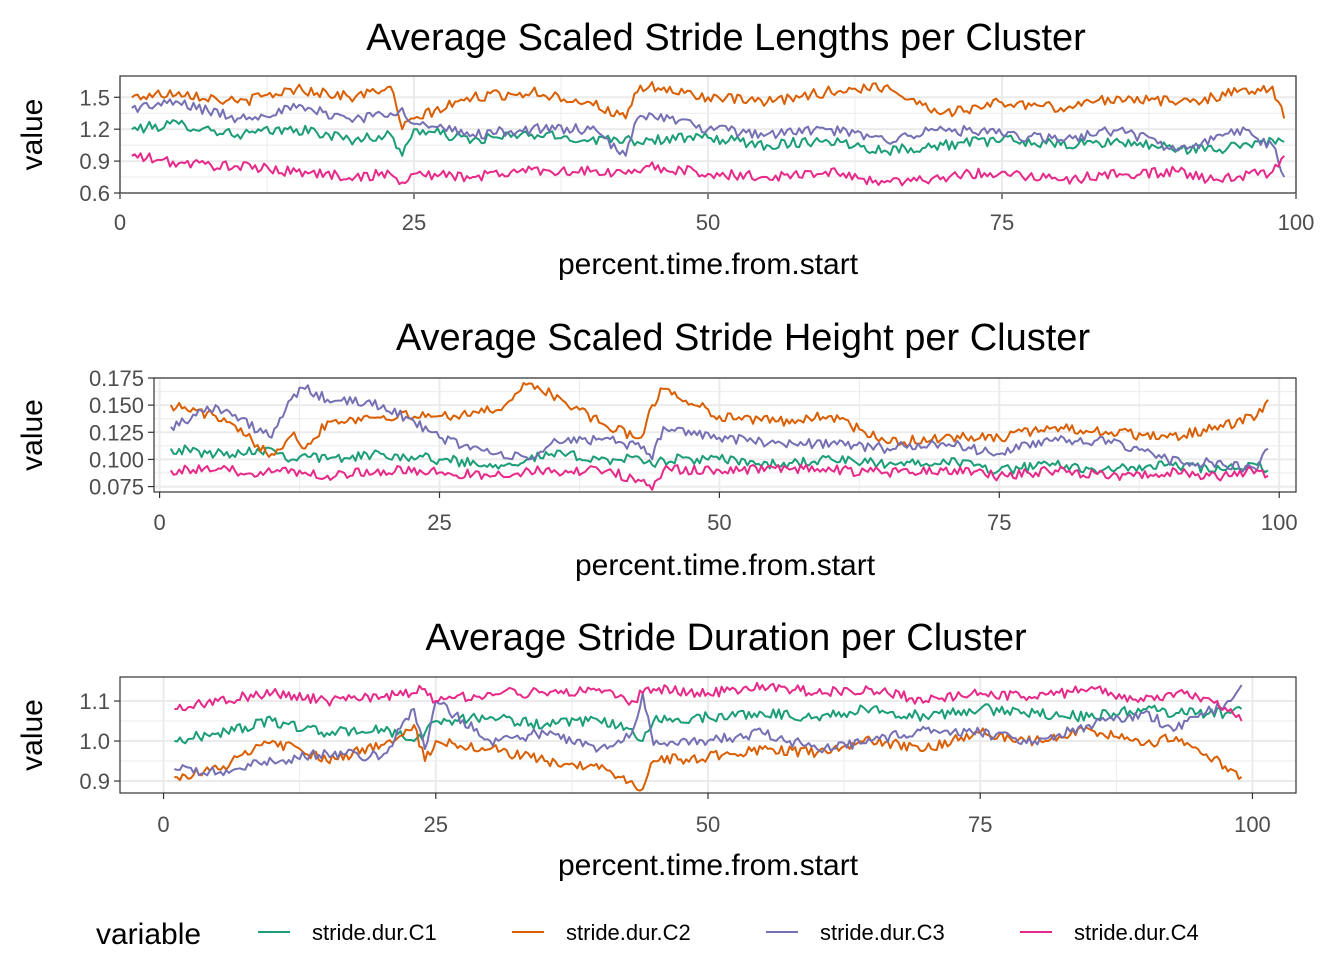 The height and width of the screenshot is (960, 1344). What do you see at coordinates (116, 487) in the screenshot?
I see `y-tick-label: 0.075` at bounding box center [116, 487].